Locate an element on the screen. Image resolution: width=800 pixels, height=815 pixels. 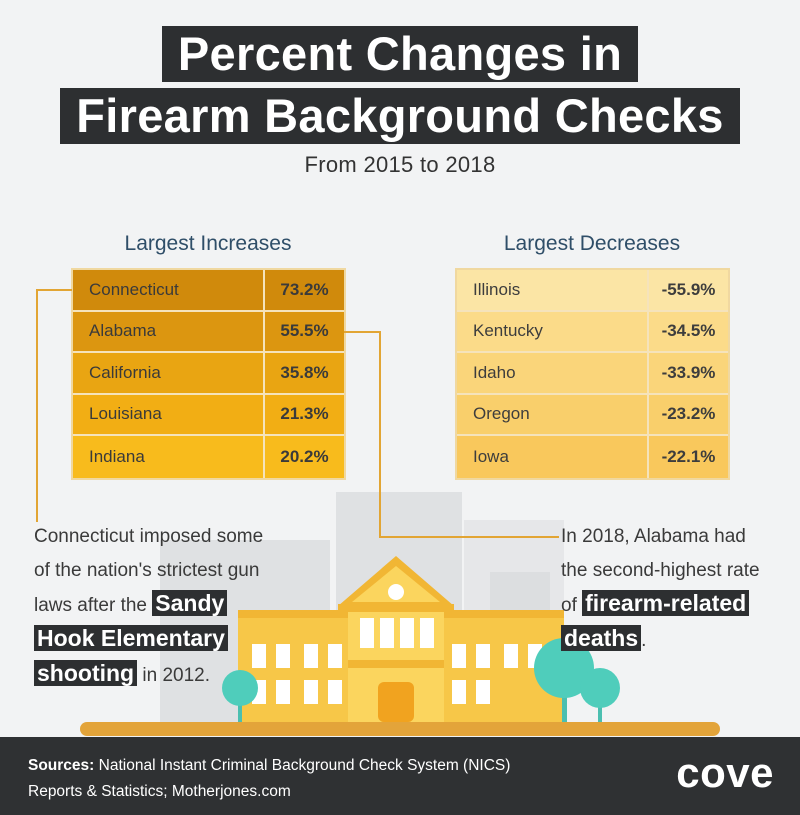
table-row: Indiana 20.2% is located at coordinates (208, 457).